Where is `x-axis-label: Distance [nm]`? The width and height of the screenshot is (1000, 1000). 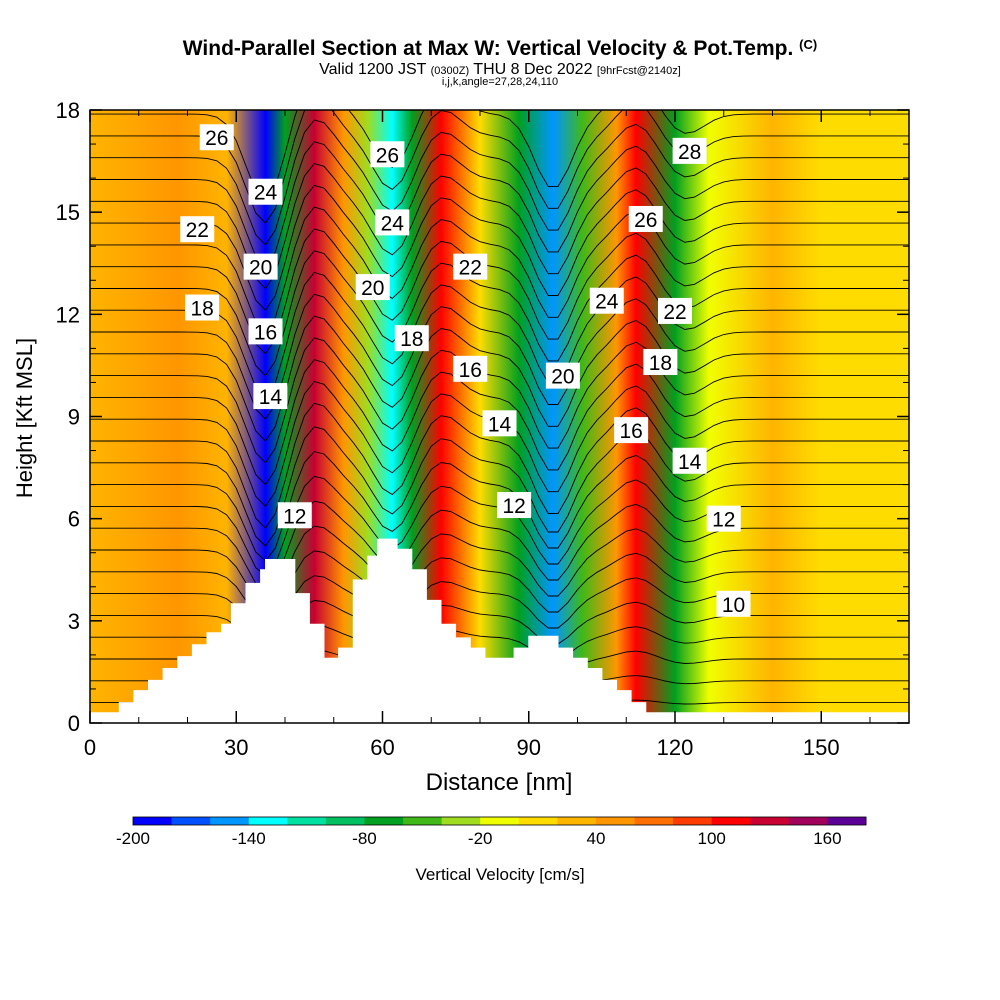
x-axis-label: Distance [nm] is located at coordinates (499, 782).